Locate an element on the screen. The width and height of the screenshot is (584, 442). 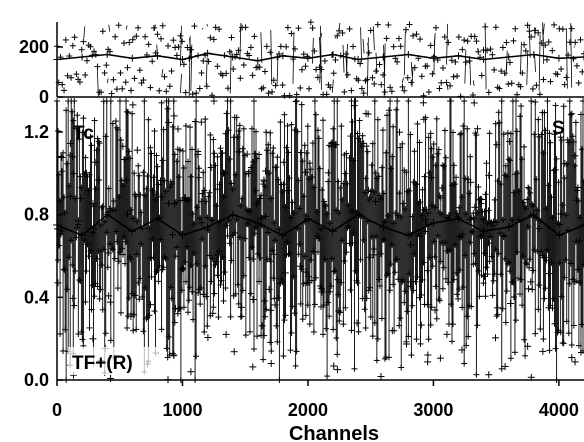
annotation-tc: Tc is located at coordinates (83, 133).